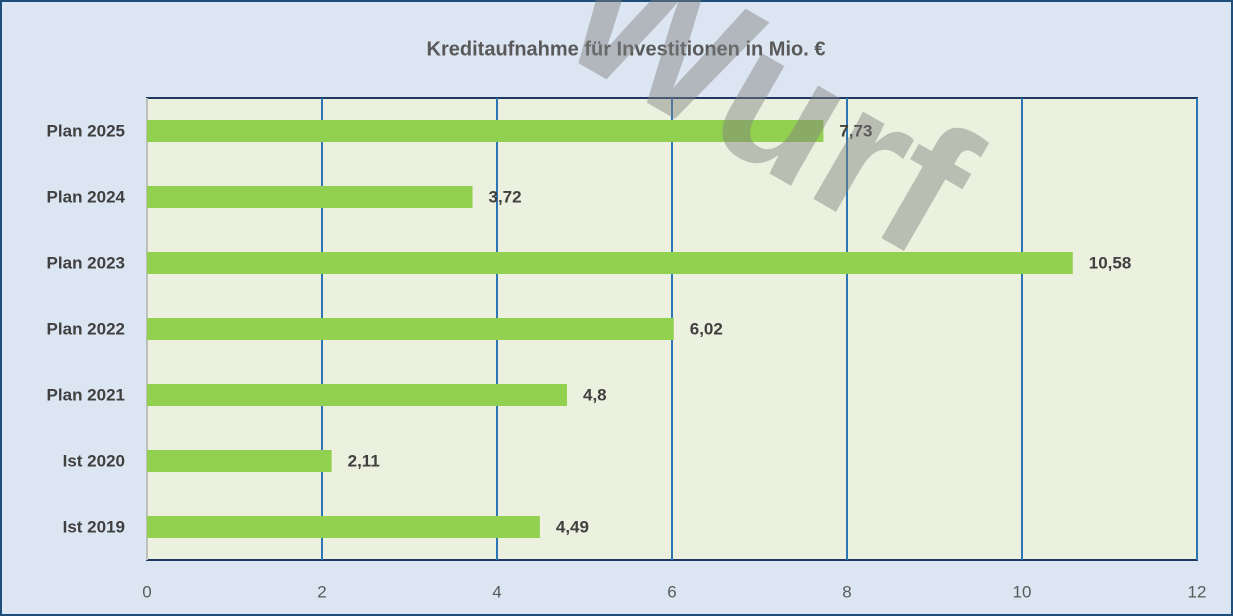  What do you see at coordinates (846, 591) in the screenshot?
I see `x-tick-label: 8` at bounding box center [846, 591].